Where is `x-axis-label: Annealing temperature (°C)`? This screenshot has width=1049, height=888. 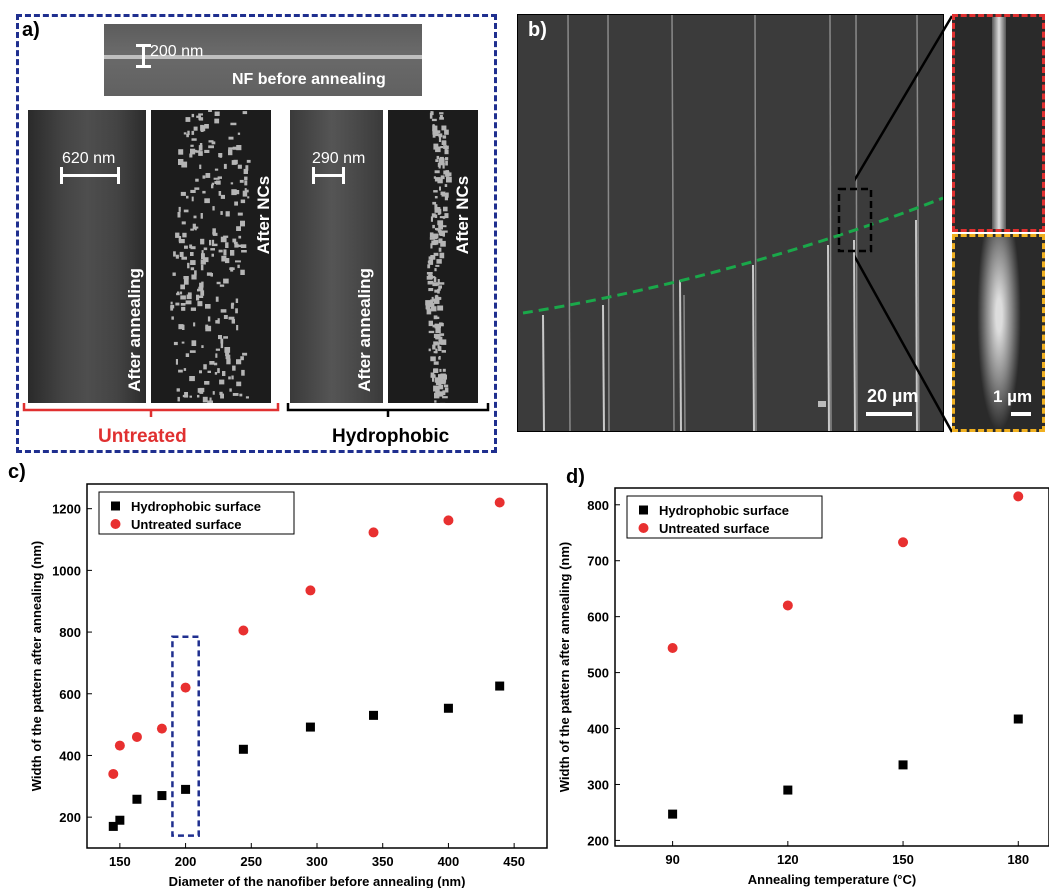
x-axis-label: Annealing temperature (°C) is located at coordinates (832, 879).